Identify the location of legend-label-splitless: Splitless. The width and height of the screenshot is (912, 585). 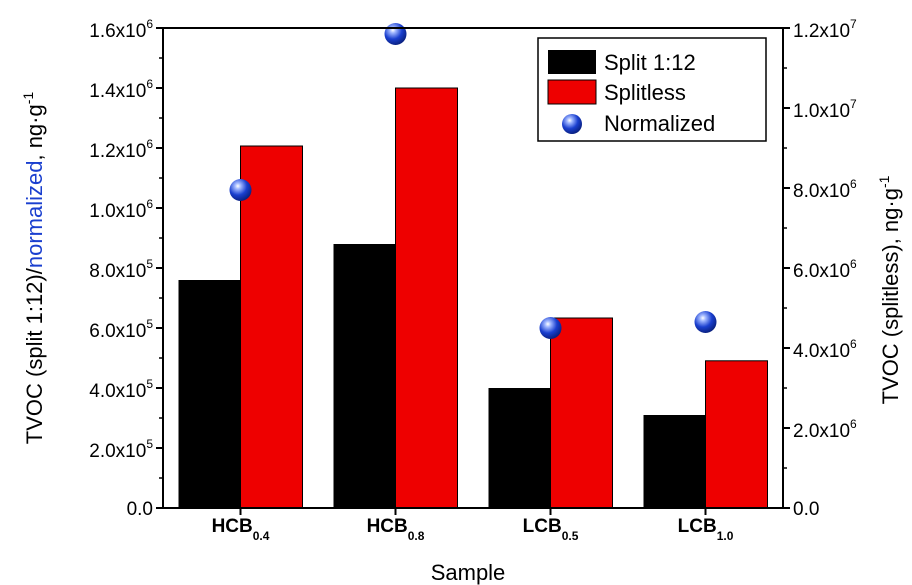
(645, 92).